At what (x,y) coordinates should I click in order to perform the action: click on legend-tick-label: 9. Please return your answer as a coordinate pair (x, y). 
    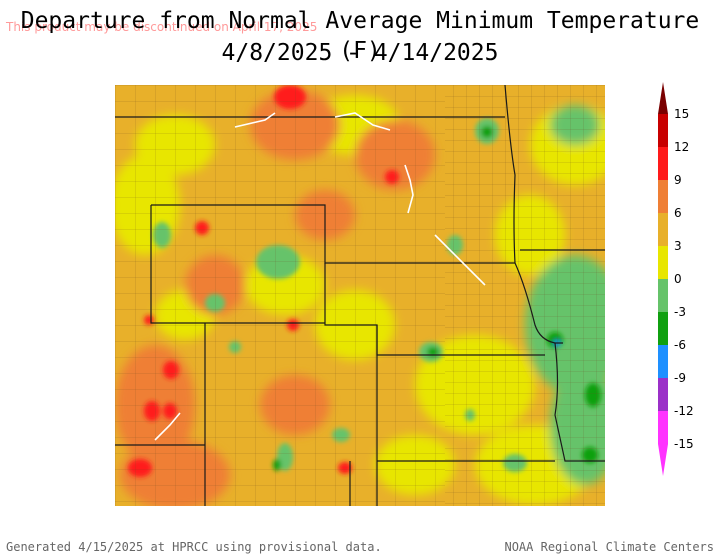
    Looking at the image, I should click on (678, 180).